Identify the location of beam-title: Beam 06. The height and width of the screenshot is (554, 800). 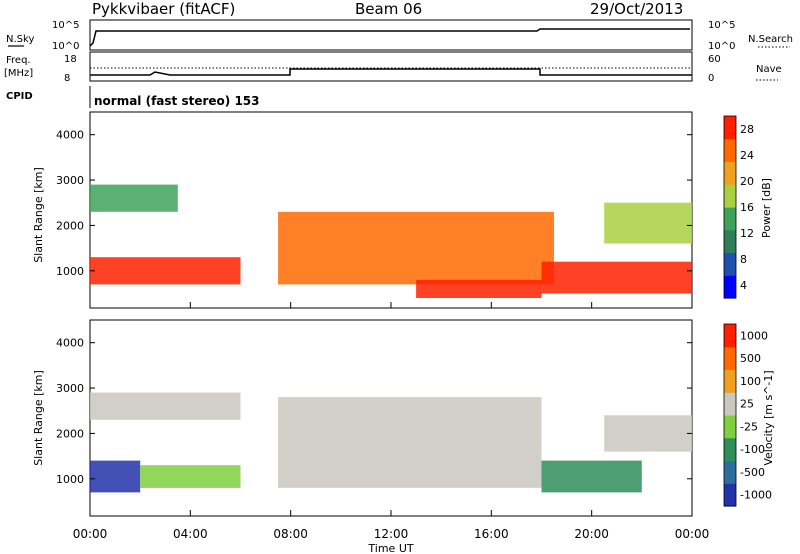
(388, 9).